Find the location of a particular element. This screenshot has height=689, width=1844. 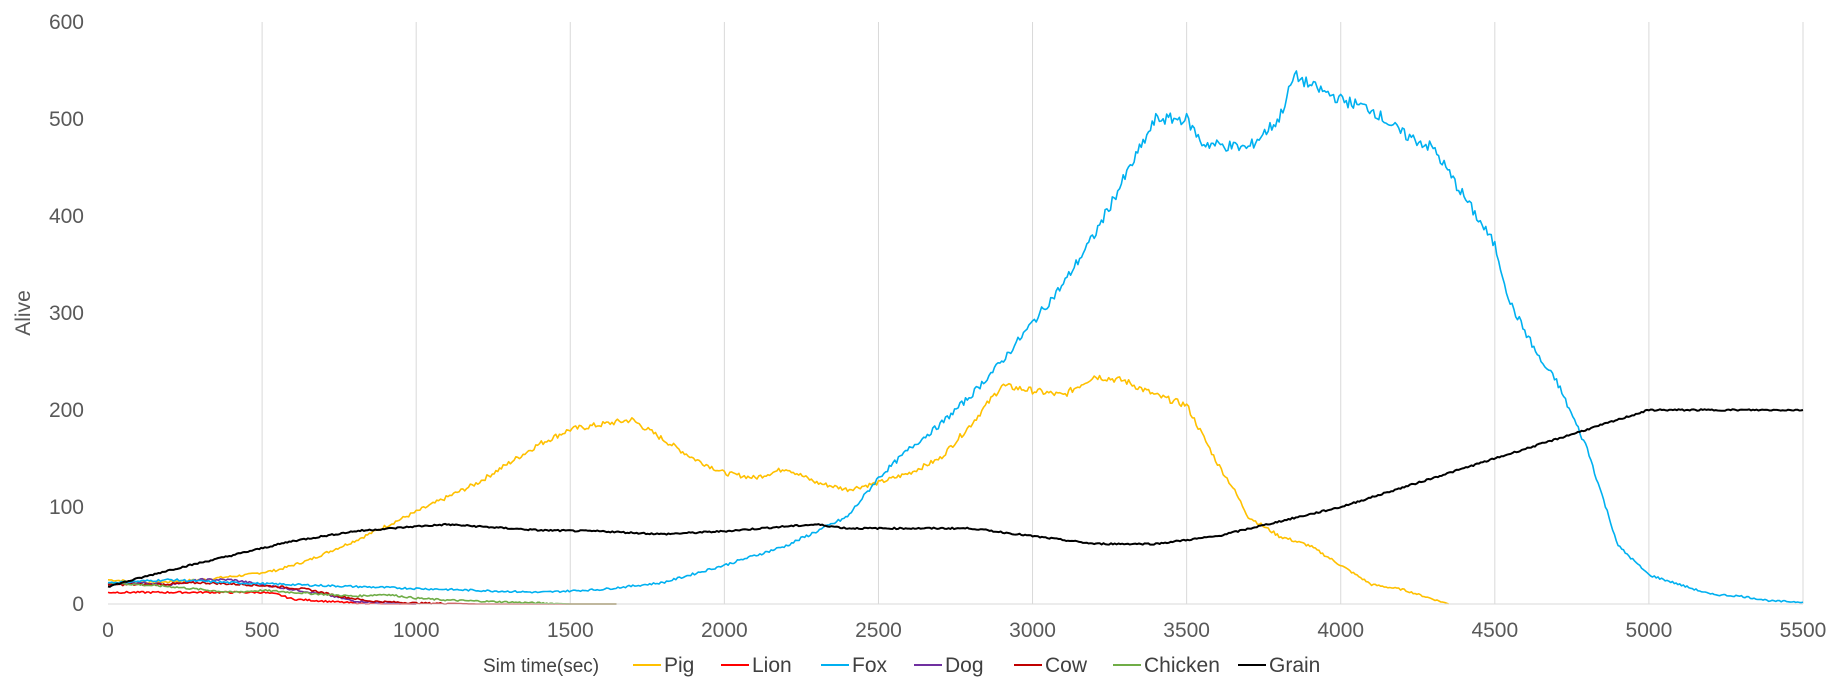

legend-label-chicken: Chicken is located at coordinates (1182, 665).